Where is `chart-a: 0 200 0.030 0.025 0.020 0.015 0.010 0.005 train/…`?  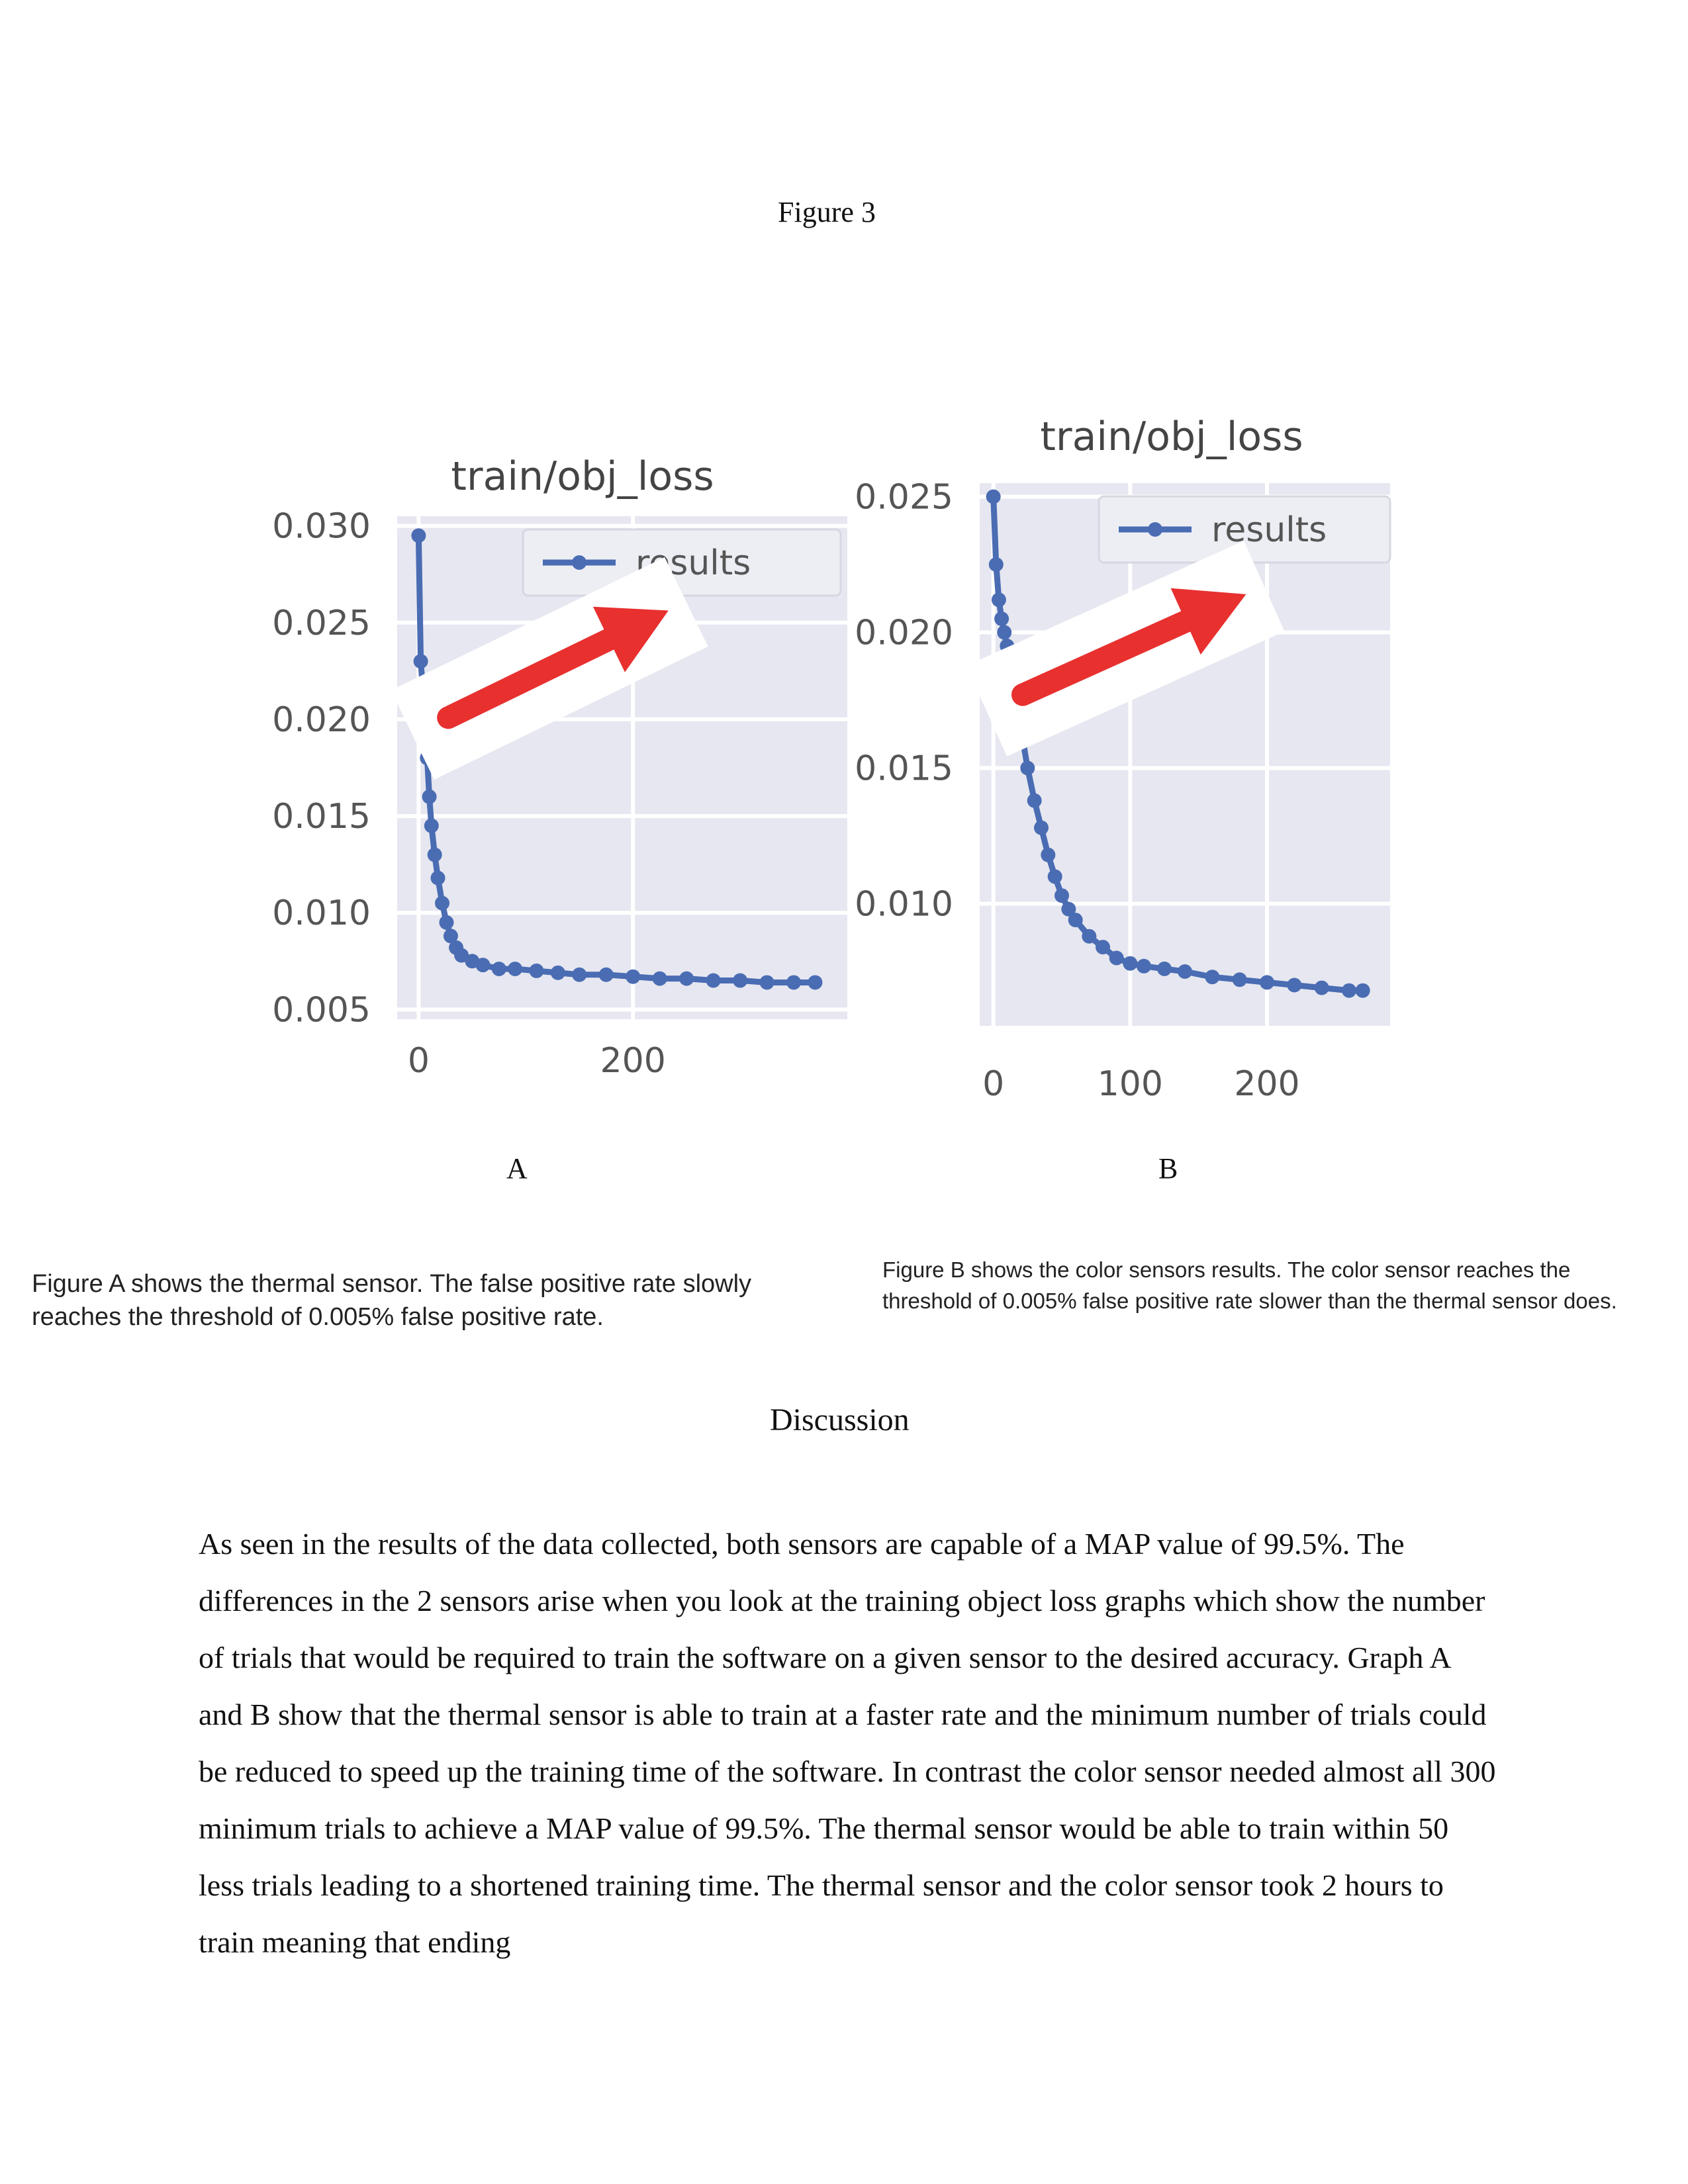
chart-a: 0 200 0.030 0.025 0.020 0.015 0.010 0.005 train/… is located at coordinates (549, 781).